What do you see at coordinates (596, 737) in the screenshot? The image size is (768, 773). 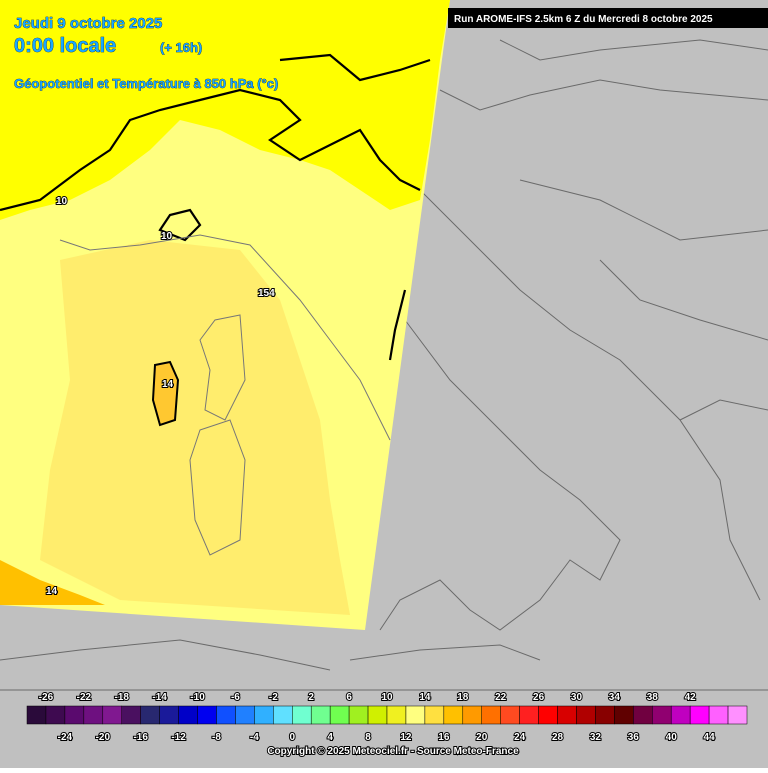 I see `legend-label: 32` at bounding box center [596, 737].